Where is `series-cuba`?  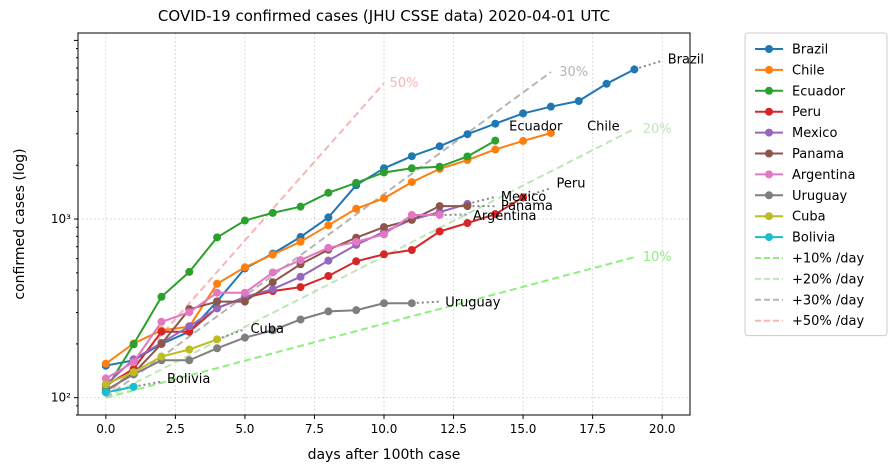
series-cuba is located at coordinates (173, 358).